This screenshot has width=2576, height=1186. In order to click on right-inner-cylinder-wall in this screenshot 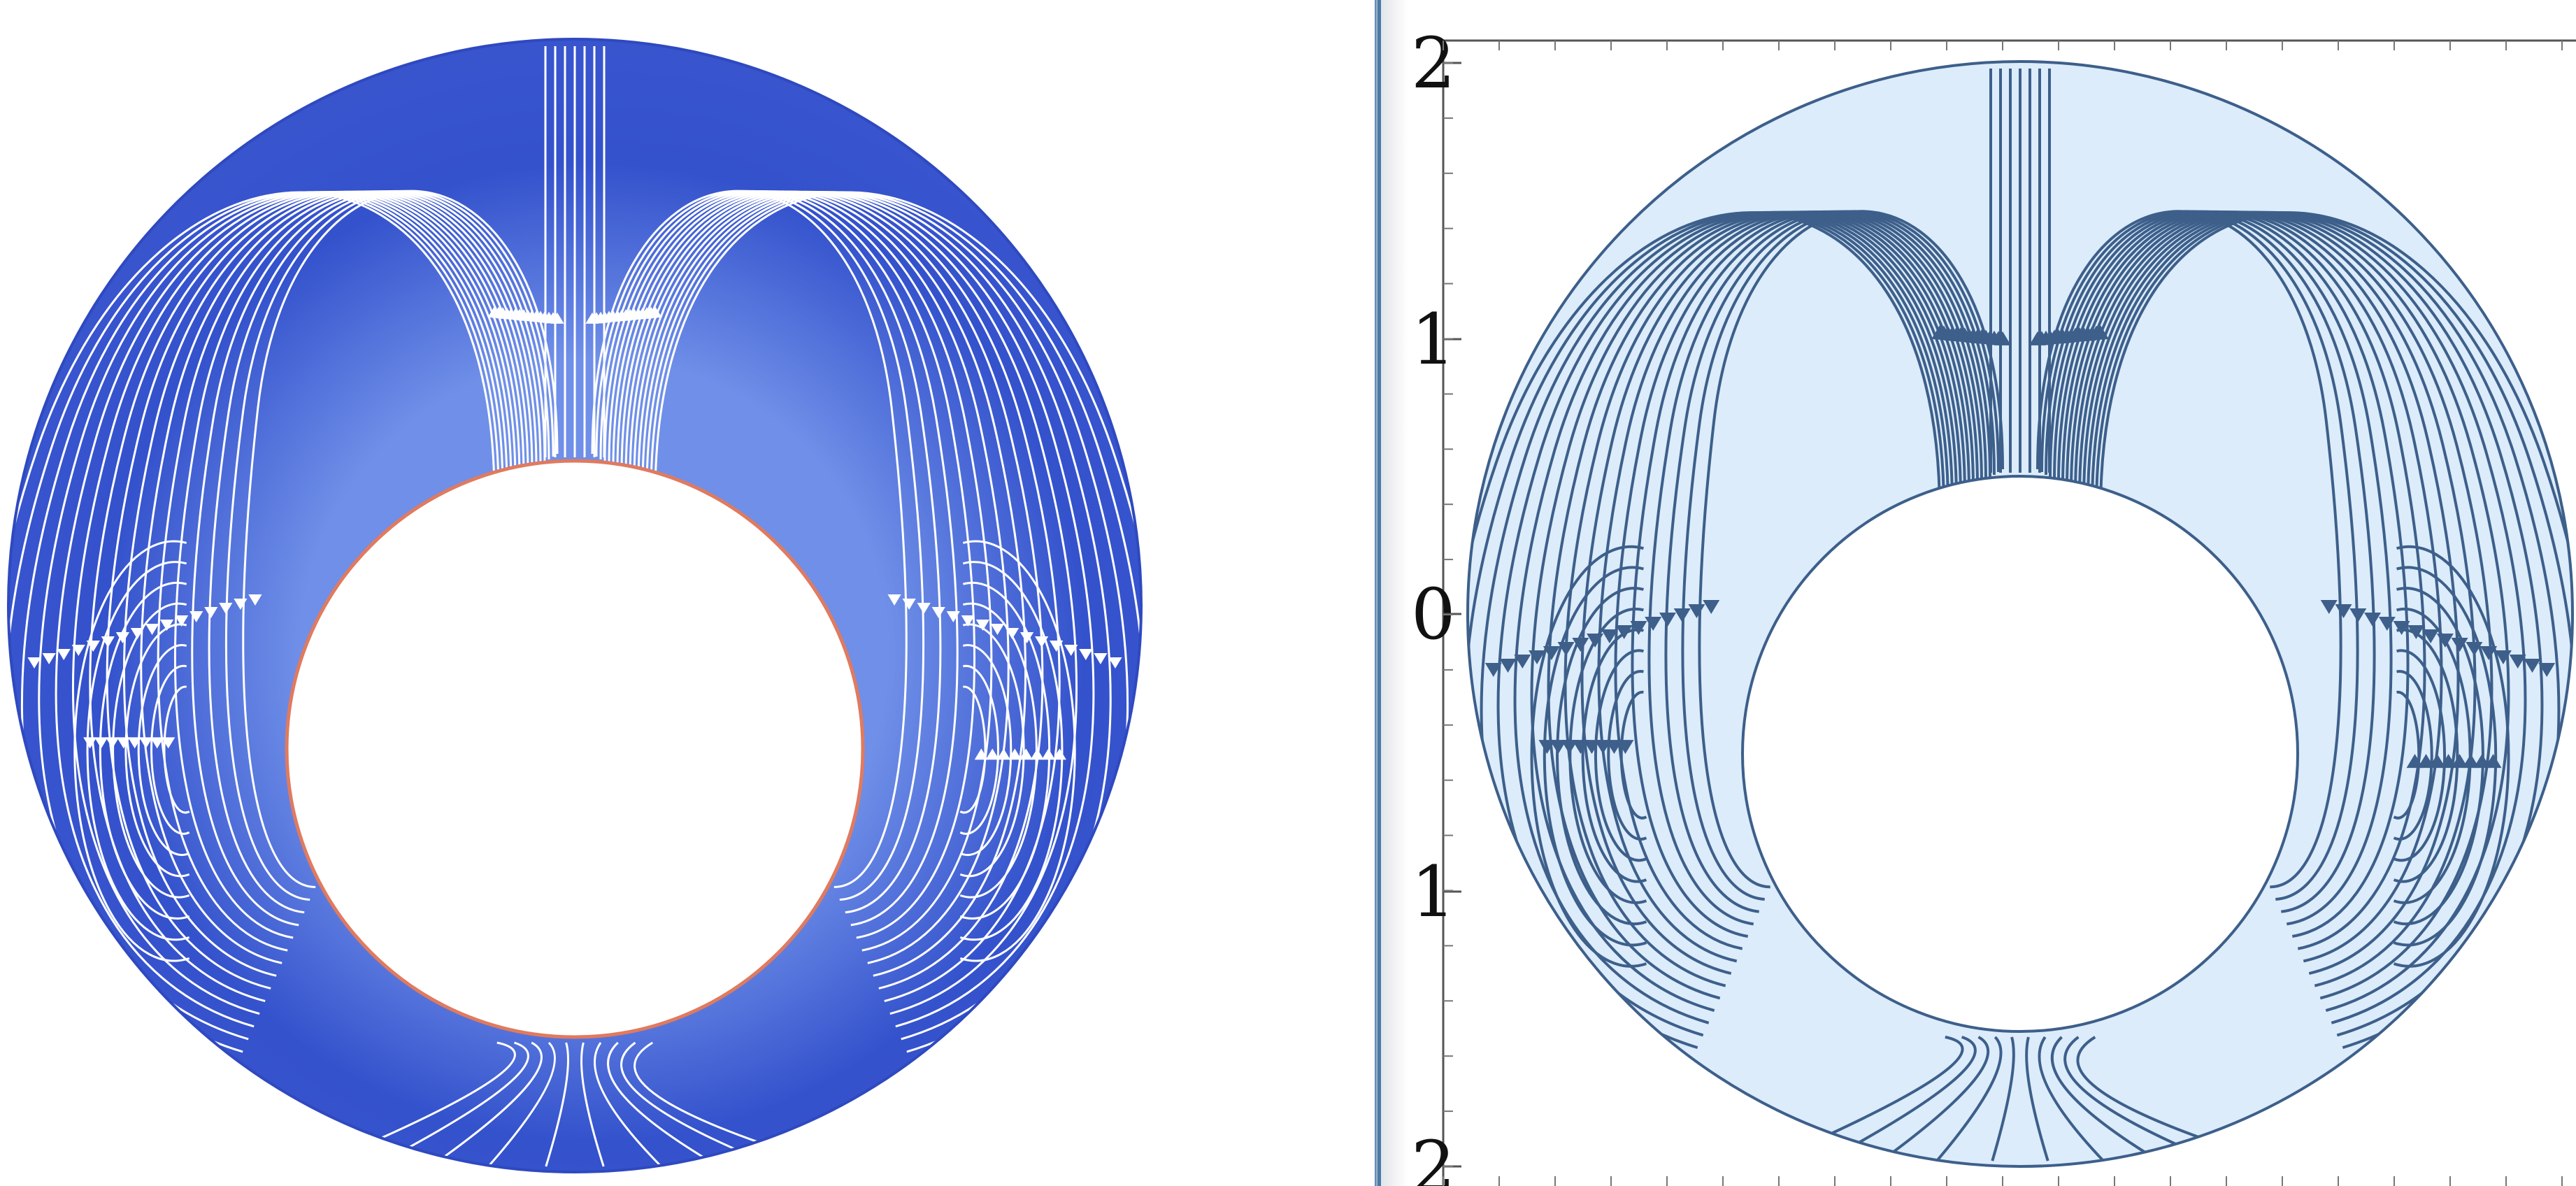, I will do `click(2020, 754)`.